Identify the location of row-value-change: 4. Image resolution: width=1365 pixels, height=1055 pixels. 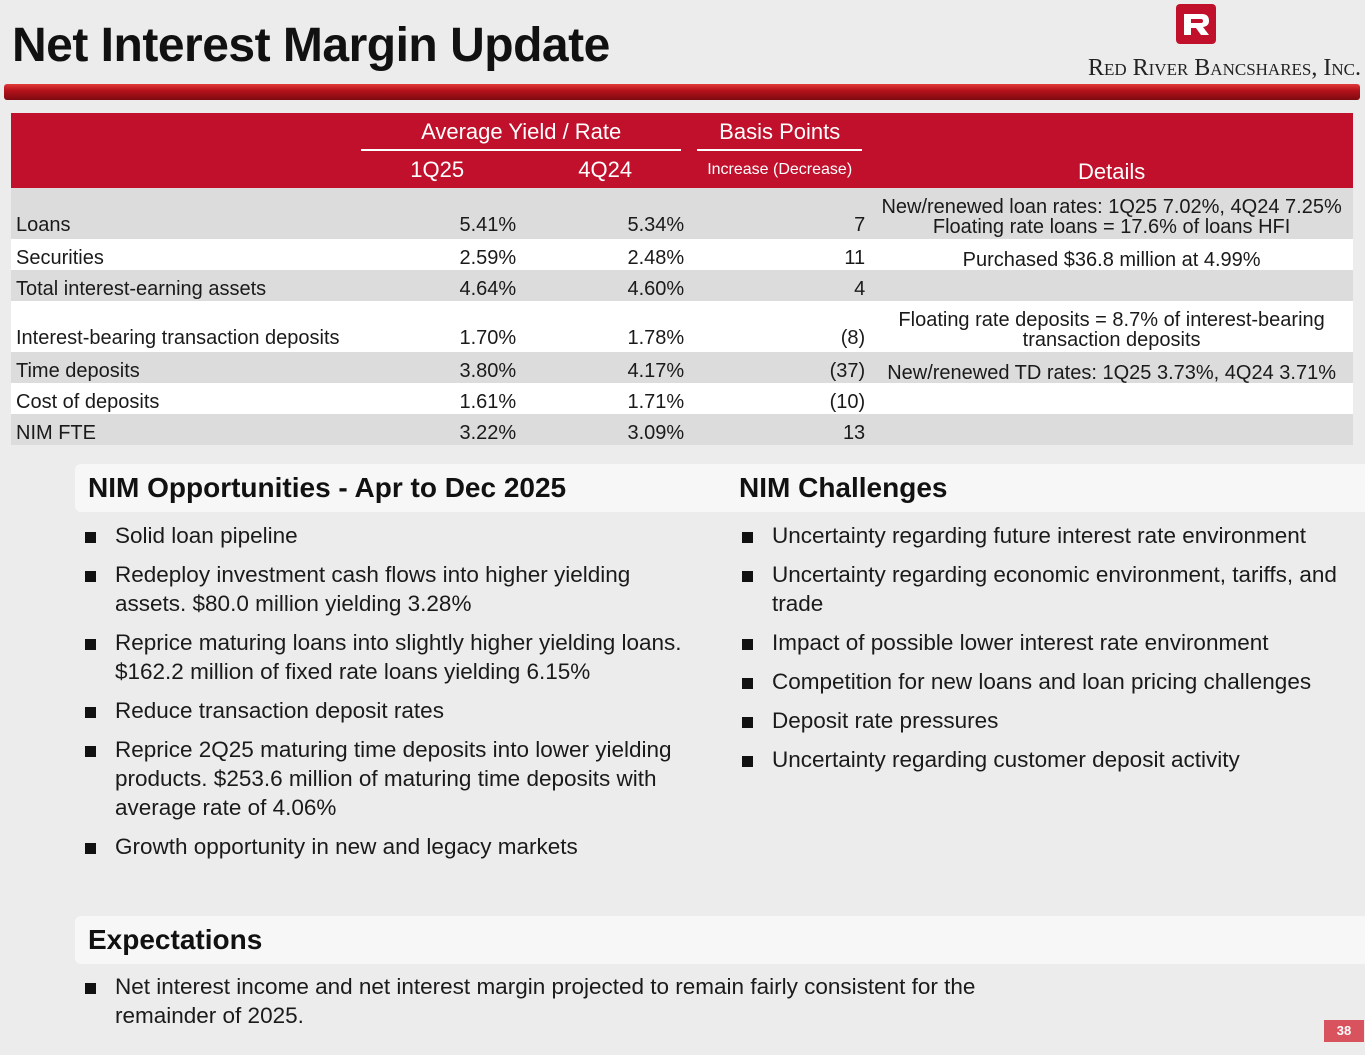
(780, 285).